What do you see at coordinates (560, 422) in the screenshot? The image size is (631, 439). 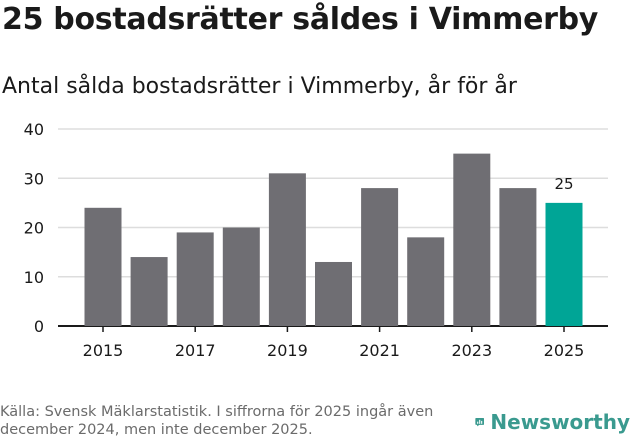 I see `logo-text: Newsworthy` at bounding box center [560, 422].